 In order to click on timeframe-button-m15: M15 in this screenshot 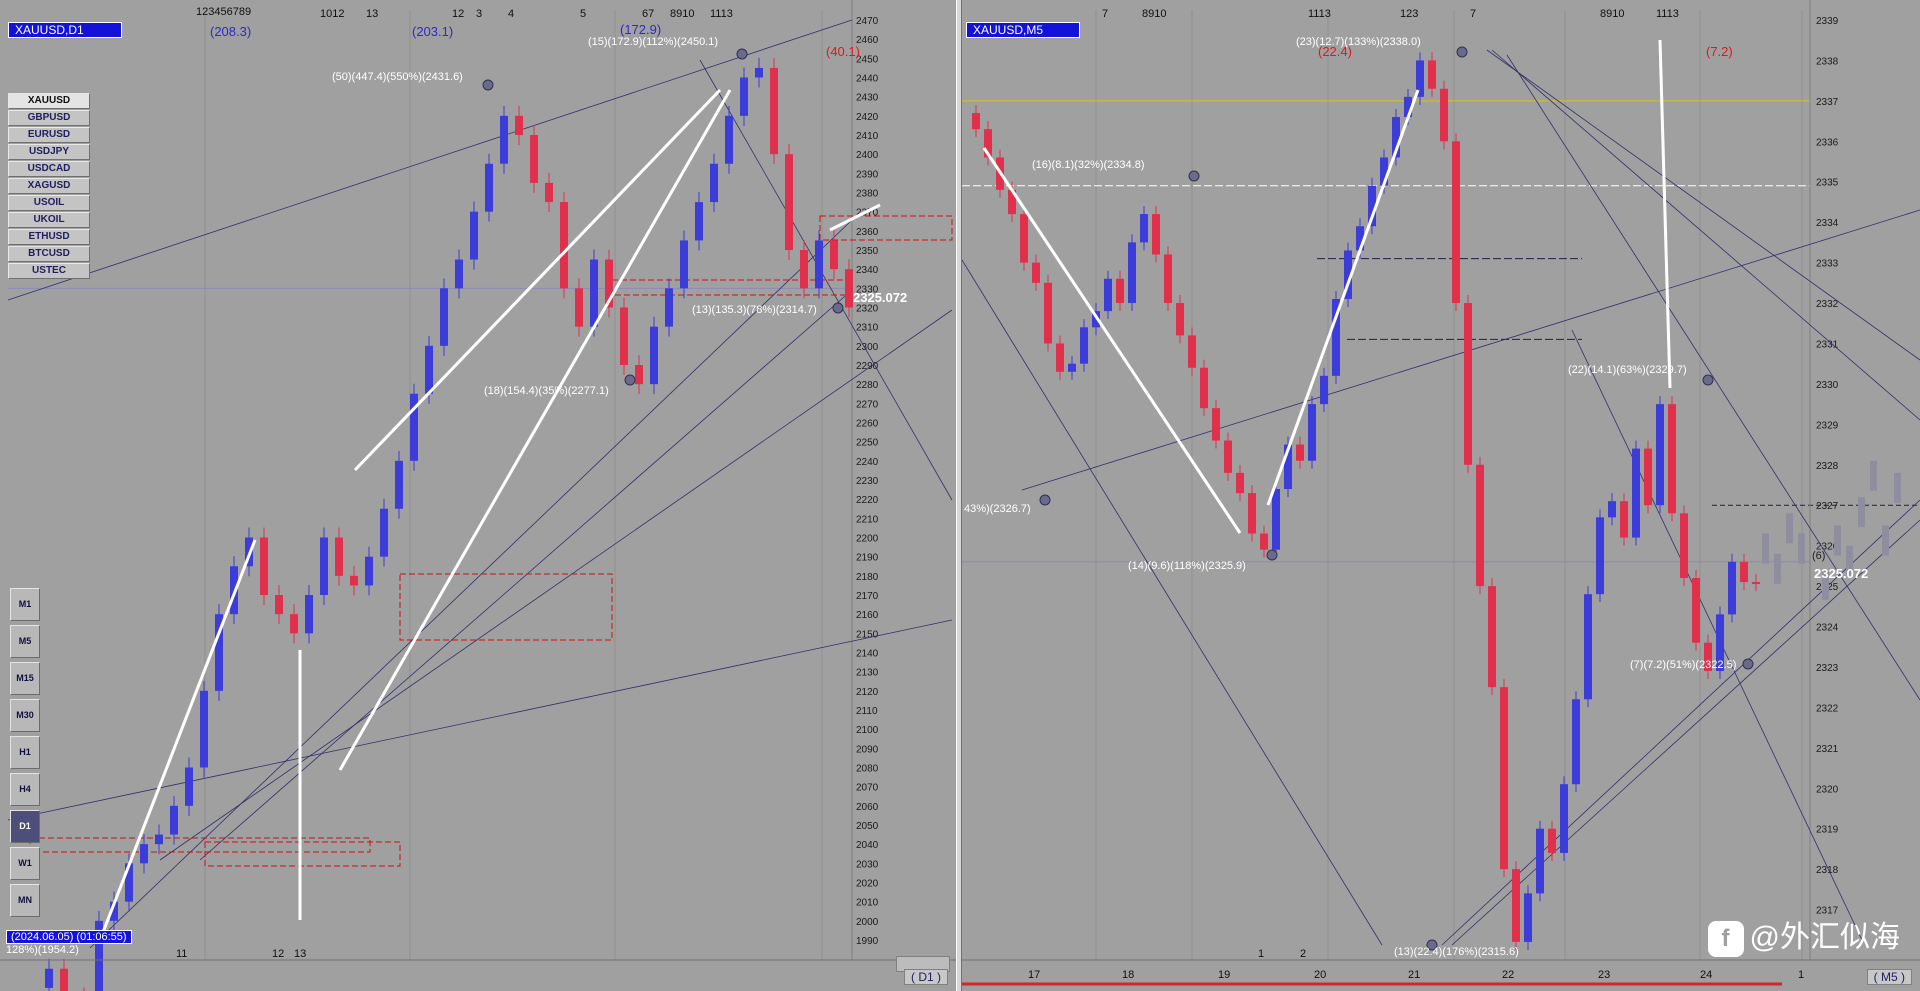, I will do `click(25, 678)`.